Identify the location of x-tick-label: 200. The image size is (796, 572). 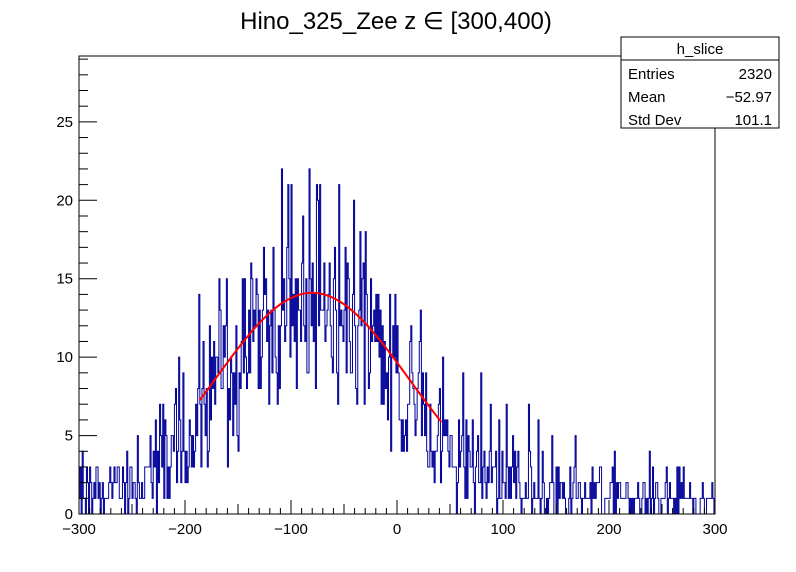
(608, 529).